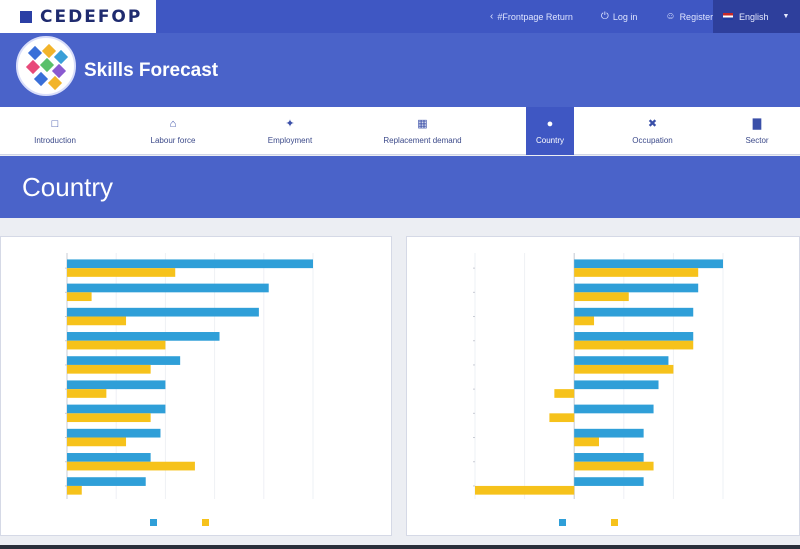 The width and height of the screenshot is (800, 549). I want to click on brand-band: Skills Forecast, so click(400, 70).